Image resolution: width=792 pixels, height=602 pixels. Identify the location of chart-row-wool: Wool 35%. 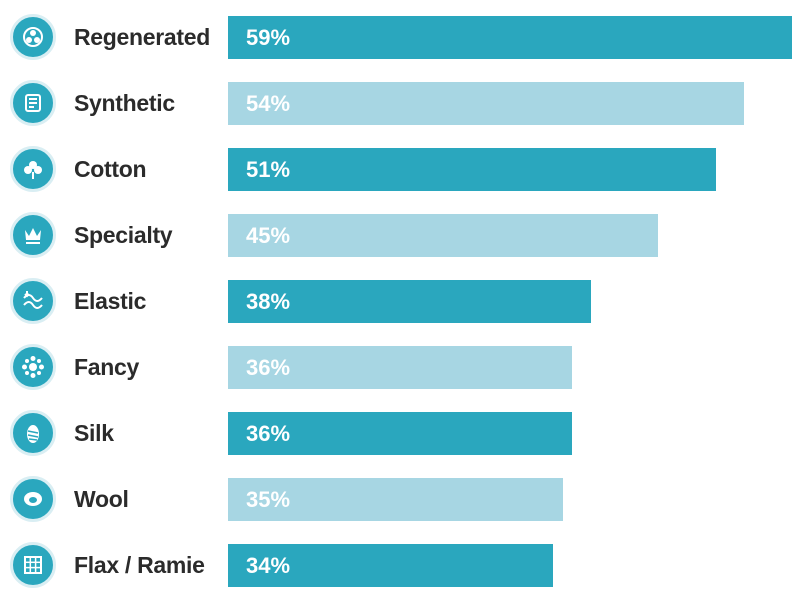
(396, 495).